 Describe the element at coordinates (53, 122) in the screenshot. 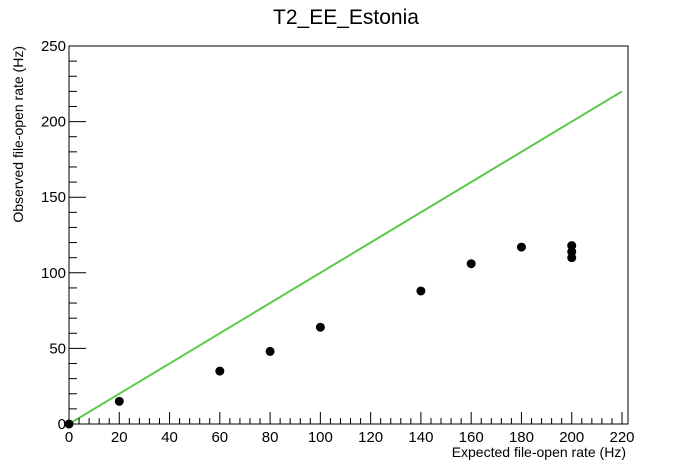

I see `y-tick-label: 200` at that location.